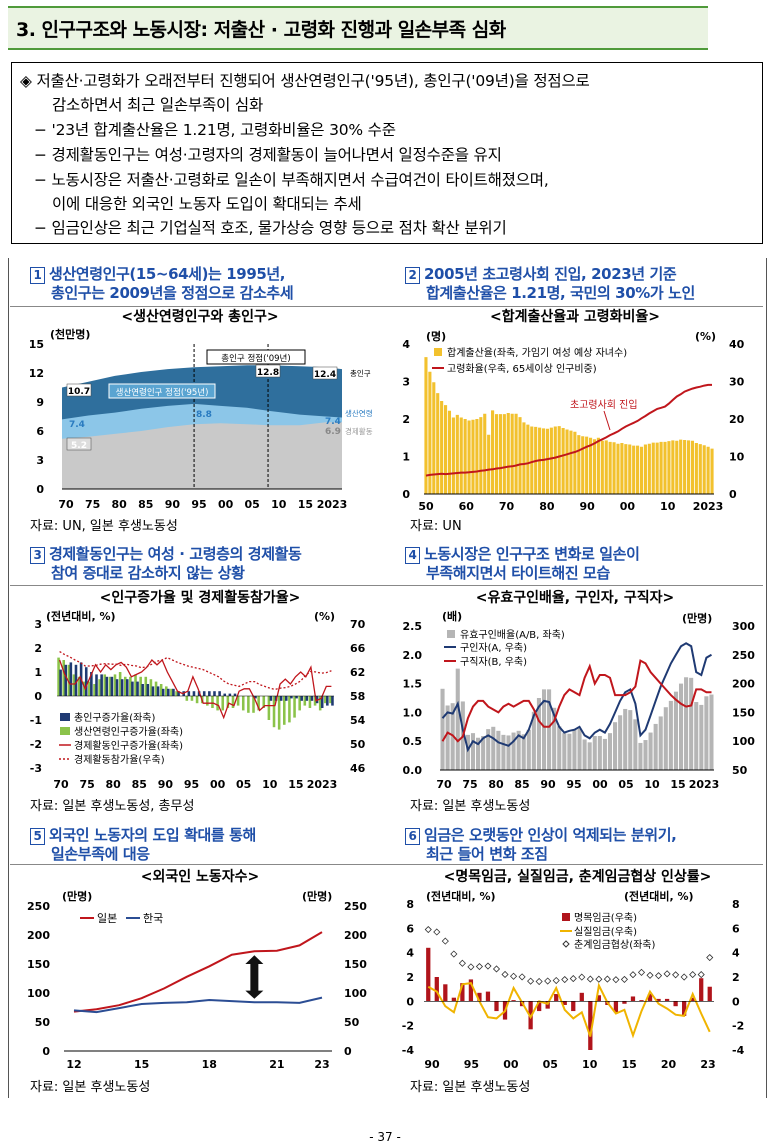  What do you see at coordinates (569, 1010) in the screenshot?
I see `line-real` at bounding box center [569, 1010].